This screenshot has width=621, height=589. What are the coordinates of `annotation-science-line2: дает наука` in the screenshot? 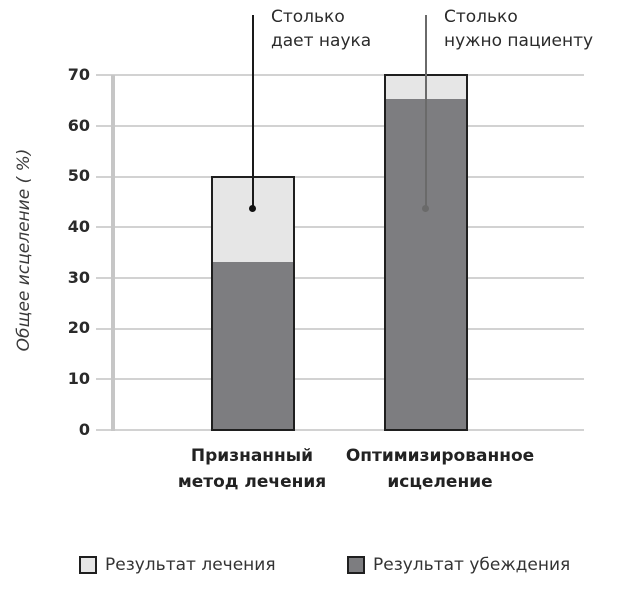 It's located at (321, 41).